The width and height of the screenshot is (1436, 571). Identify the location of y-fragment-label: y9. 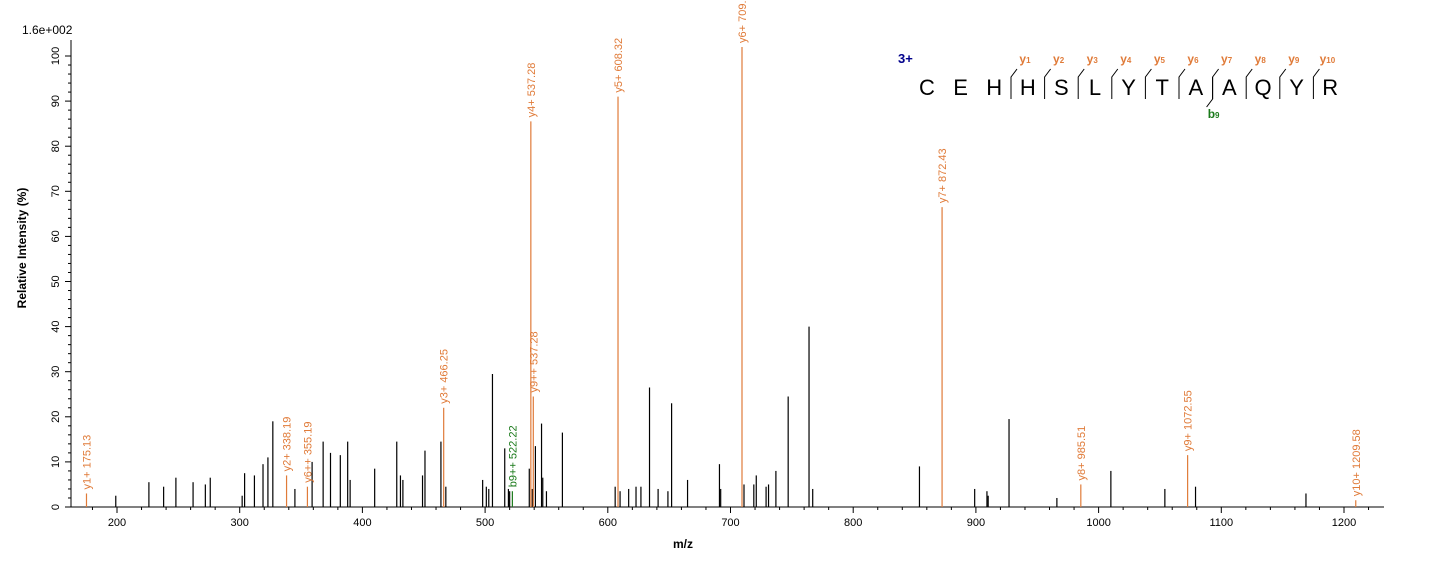
(1294, 59).